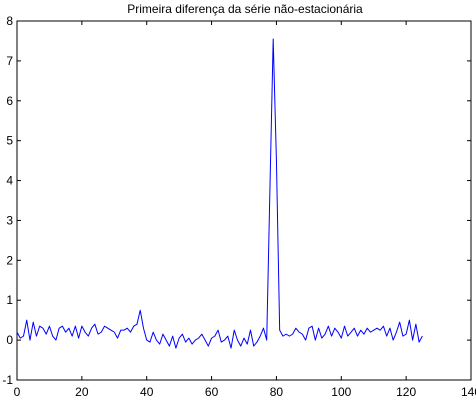 The height and width of the screenshot is (400, 476). I want to click on y-tick-label: 8, so click(9, 21).